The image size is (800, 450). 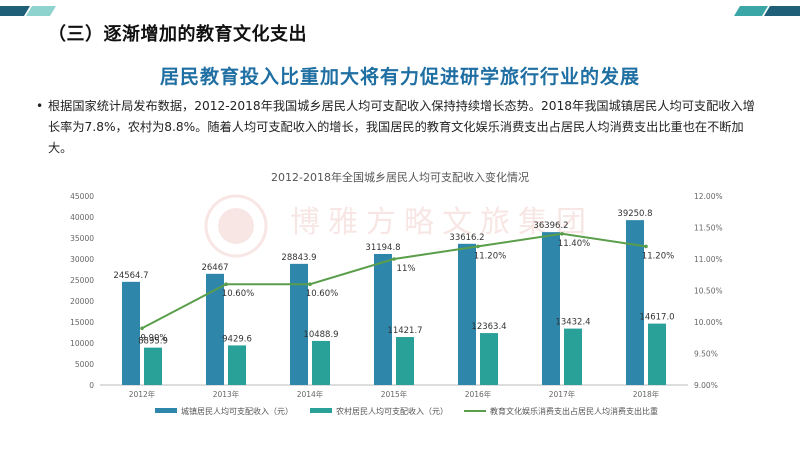 What do you see at coordinates (708, 228) in the screenshot?
I see `right-axis-tick-label: 11.50%` at bounding box center [708, 228].